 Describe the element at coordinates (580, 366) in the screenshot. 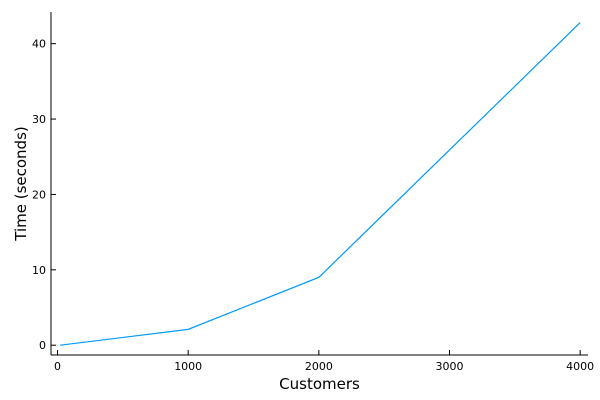

I see `x-tick-label: 4000` at that location.